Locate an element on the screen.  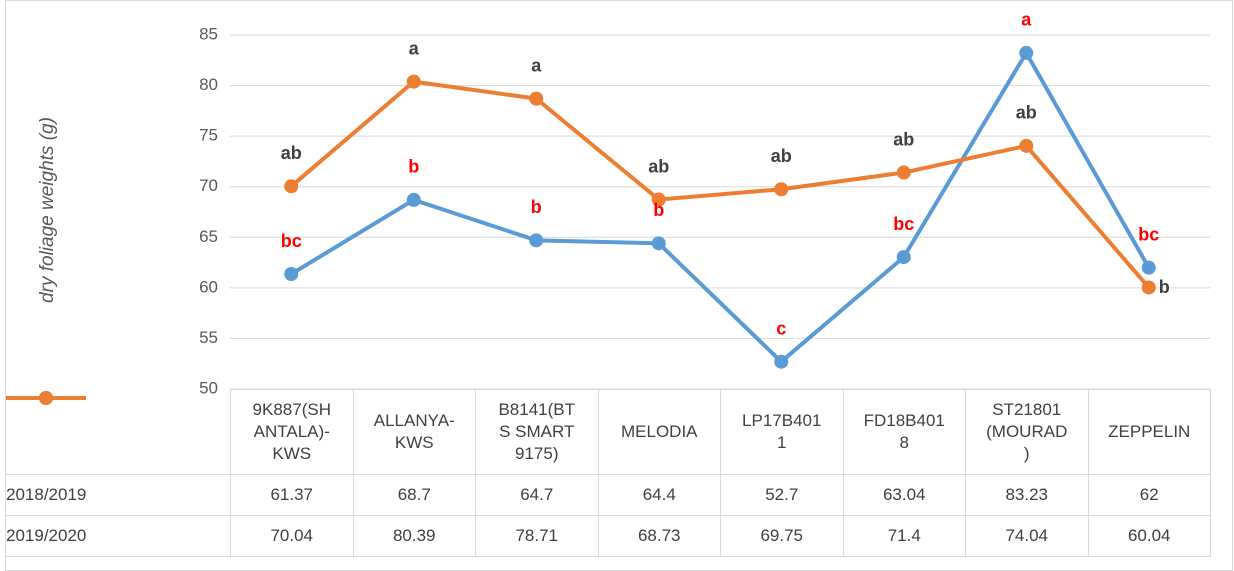
legend-marker is located at coordinates (45, 397).